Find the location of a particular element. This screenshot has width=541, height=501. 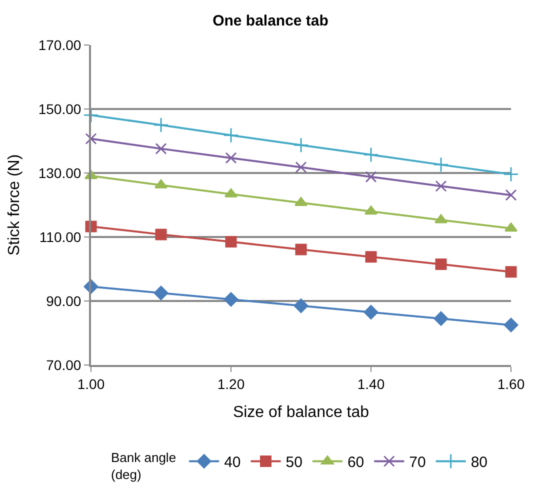

x-tick-label: 1.20 is located at coordinates (231, 384).